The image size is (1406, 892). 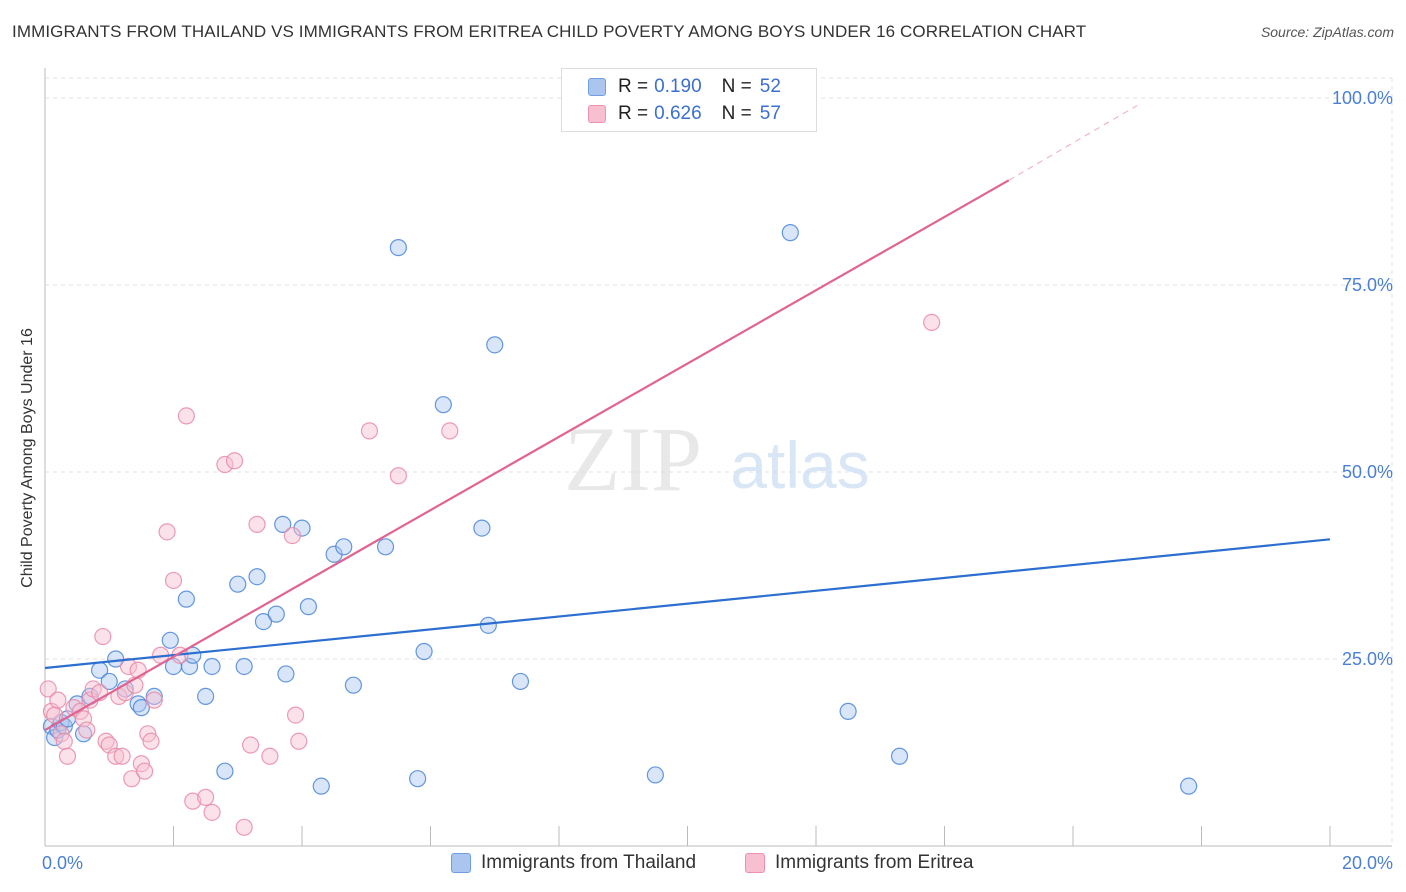 What do you see at coordinates (1327, 32) in the screenshot?
I see `chart-source: Source: ZipAtlas.com` at bounding box center [1327, 32].